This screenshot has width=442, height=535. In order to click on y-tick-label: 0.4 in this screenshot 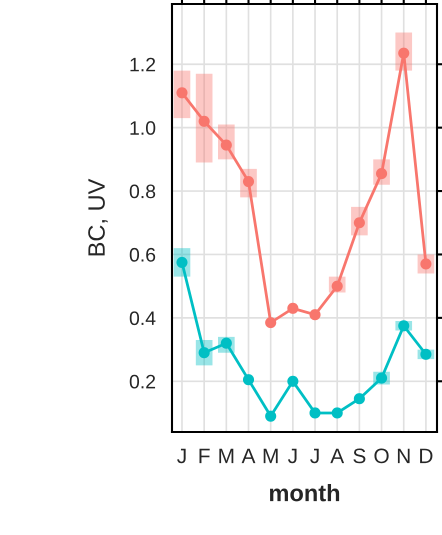, I will do `click(143, 318)`.